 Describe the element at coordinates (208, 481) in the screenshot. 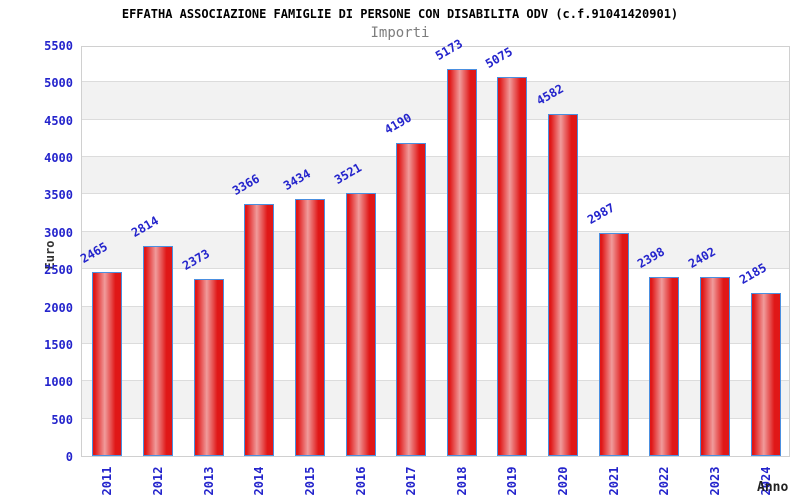

I see `x-axis-tick-label: 2013` at that location.